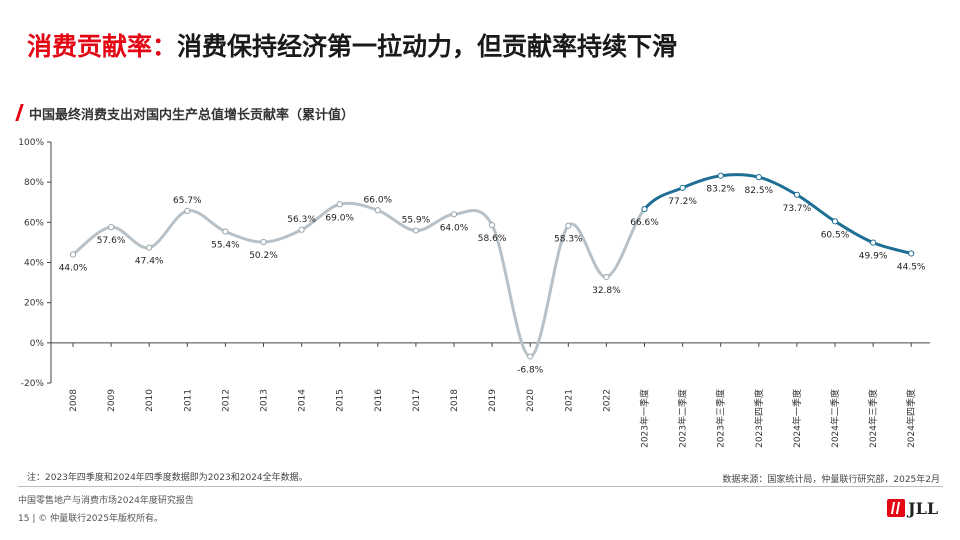  What do you see at coordinates (531, 400) in the screenshot?
I see `x-tick-label: 2020` at bounding box center [531, 400].